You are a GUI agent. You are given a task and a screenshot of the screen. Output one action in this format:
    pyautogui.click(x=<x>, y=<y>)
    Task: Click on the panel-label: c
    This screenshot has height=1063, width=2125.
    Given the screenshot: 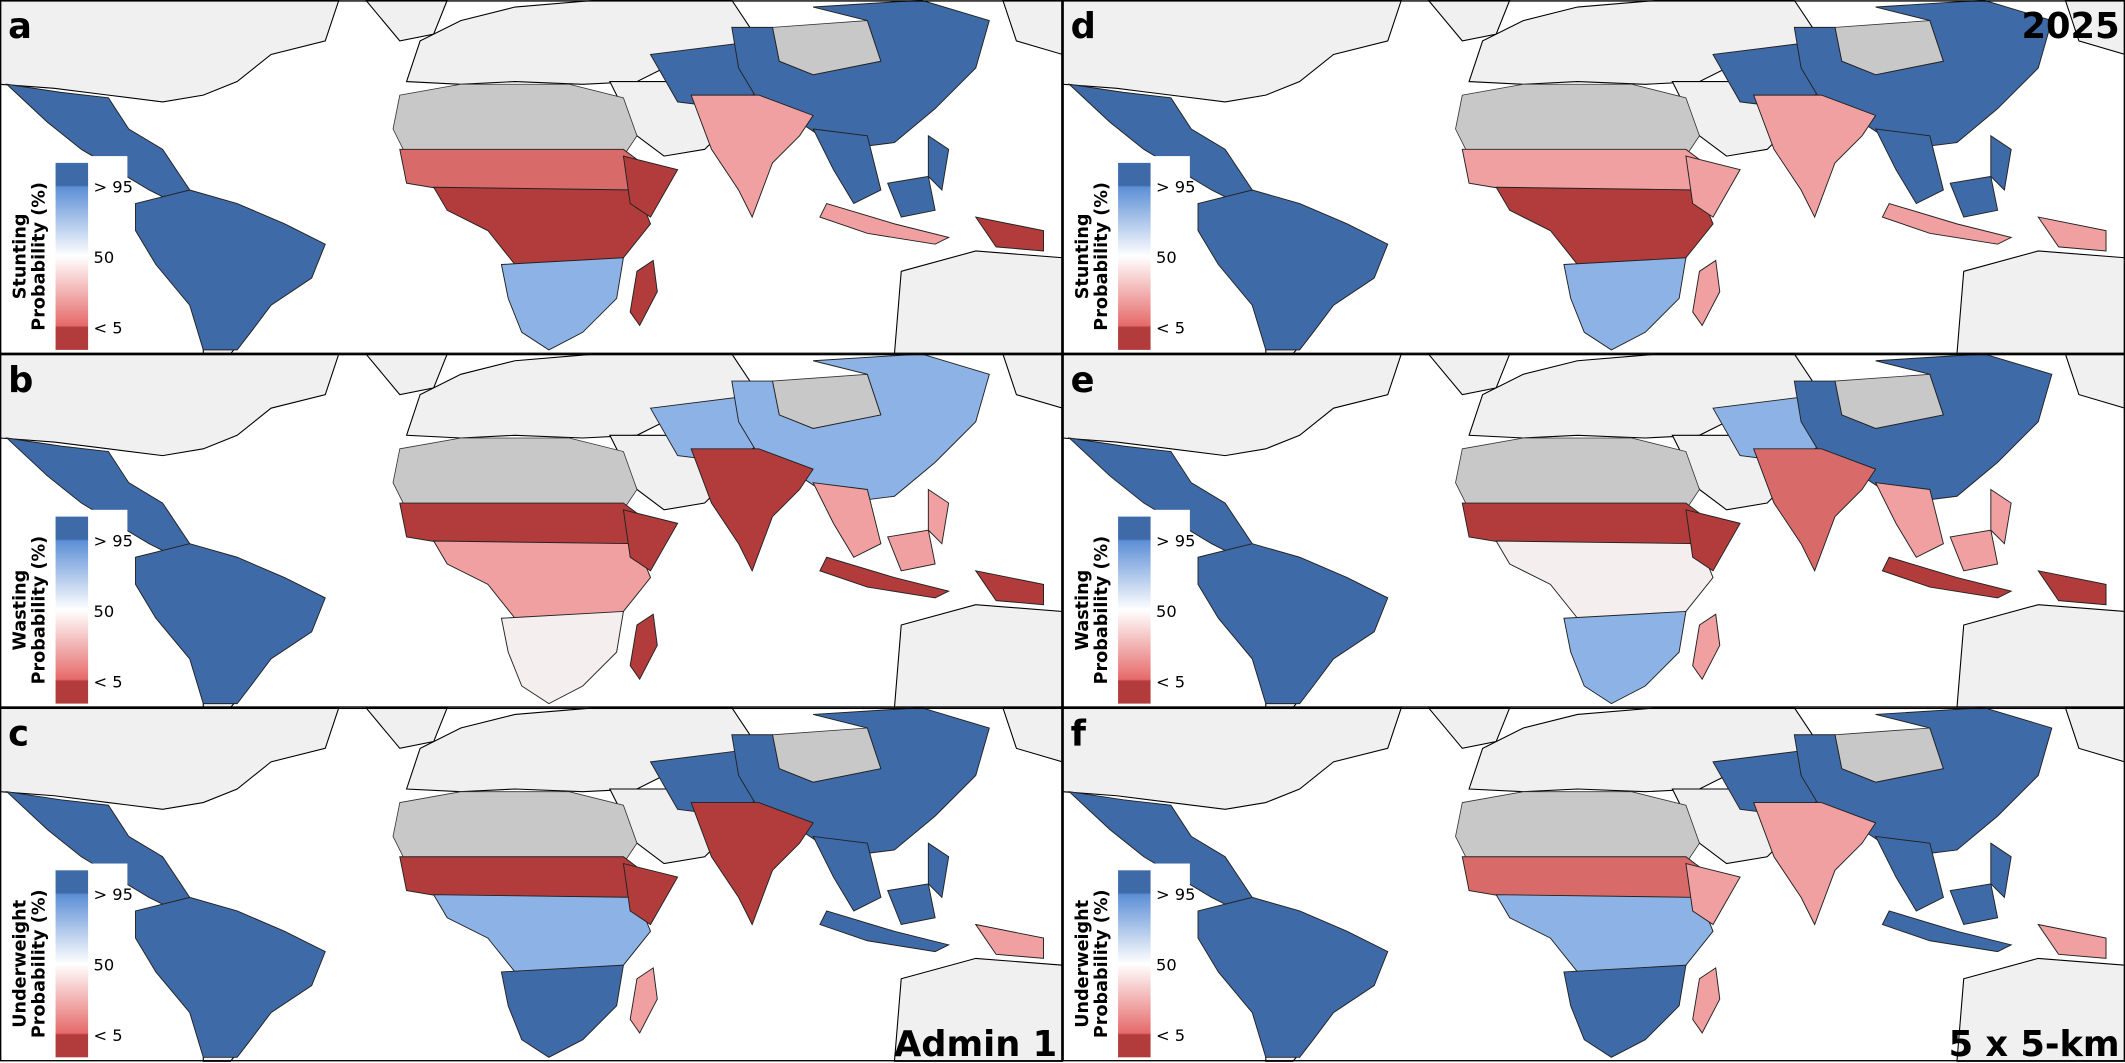 What is the action you would take?
    pyautogui.click(x=18, y=734)
    